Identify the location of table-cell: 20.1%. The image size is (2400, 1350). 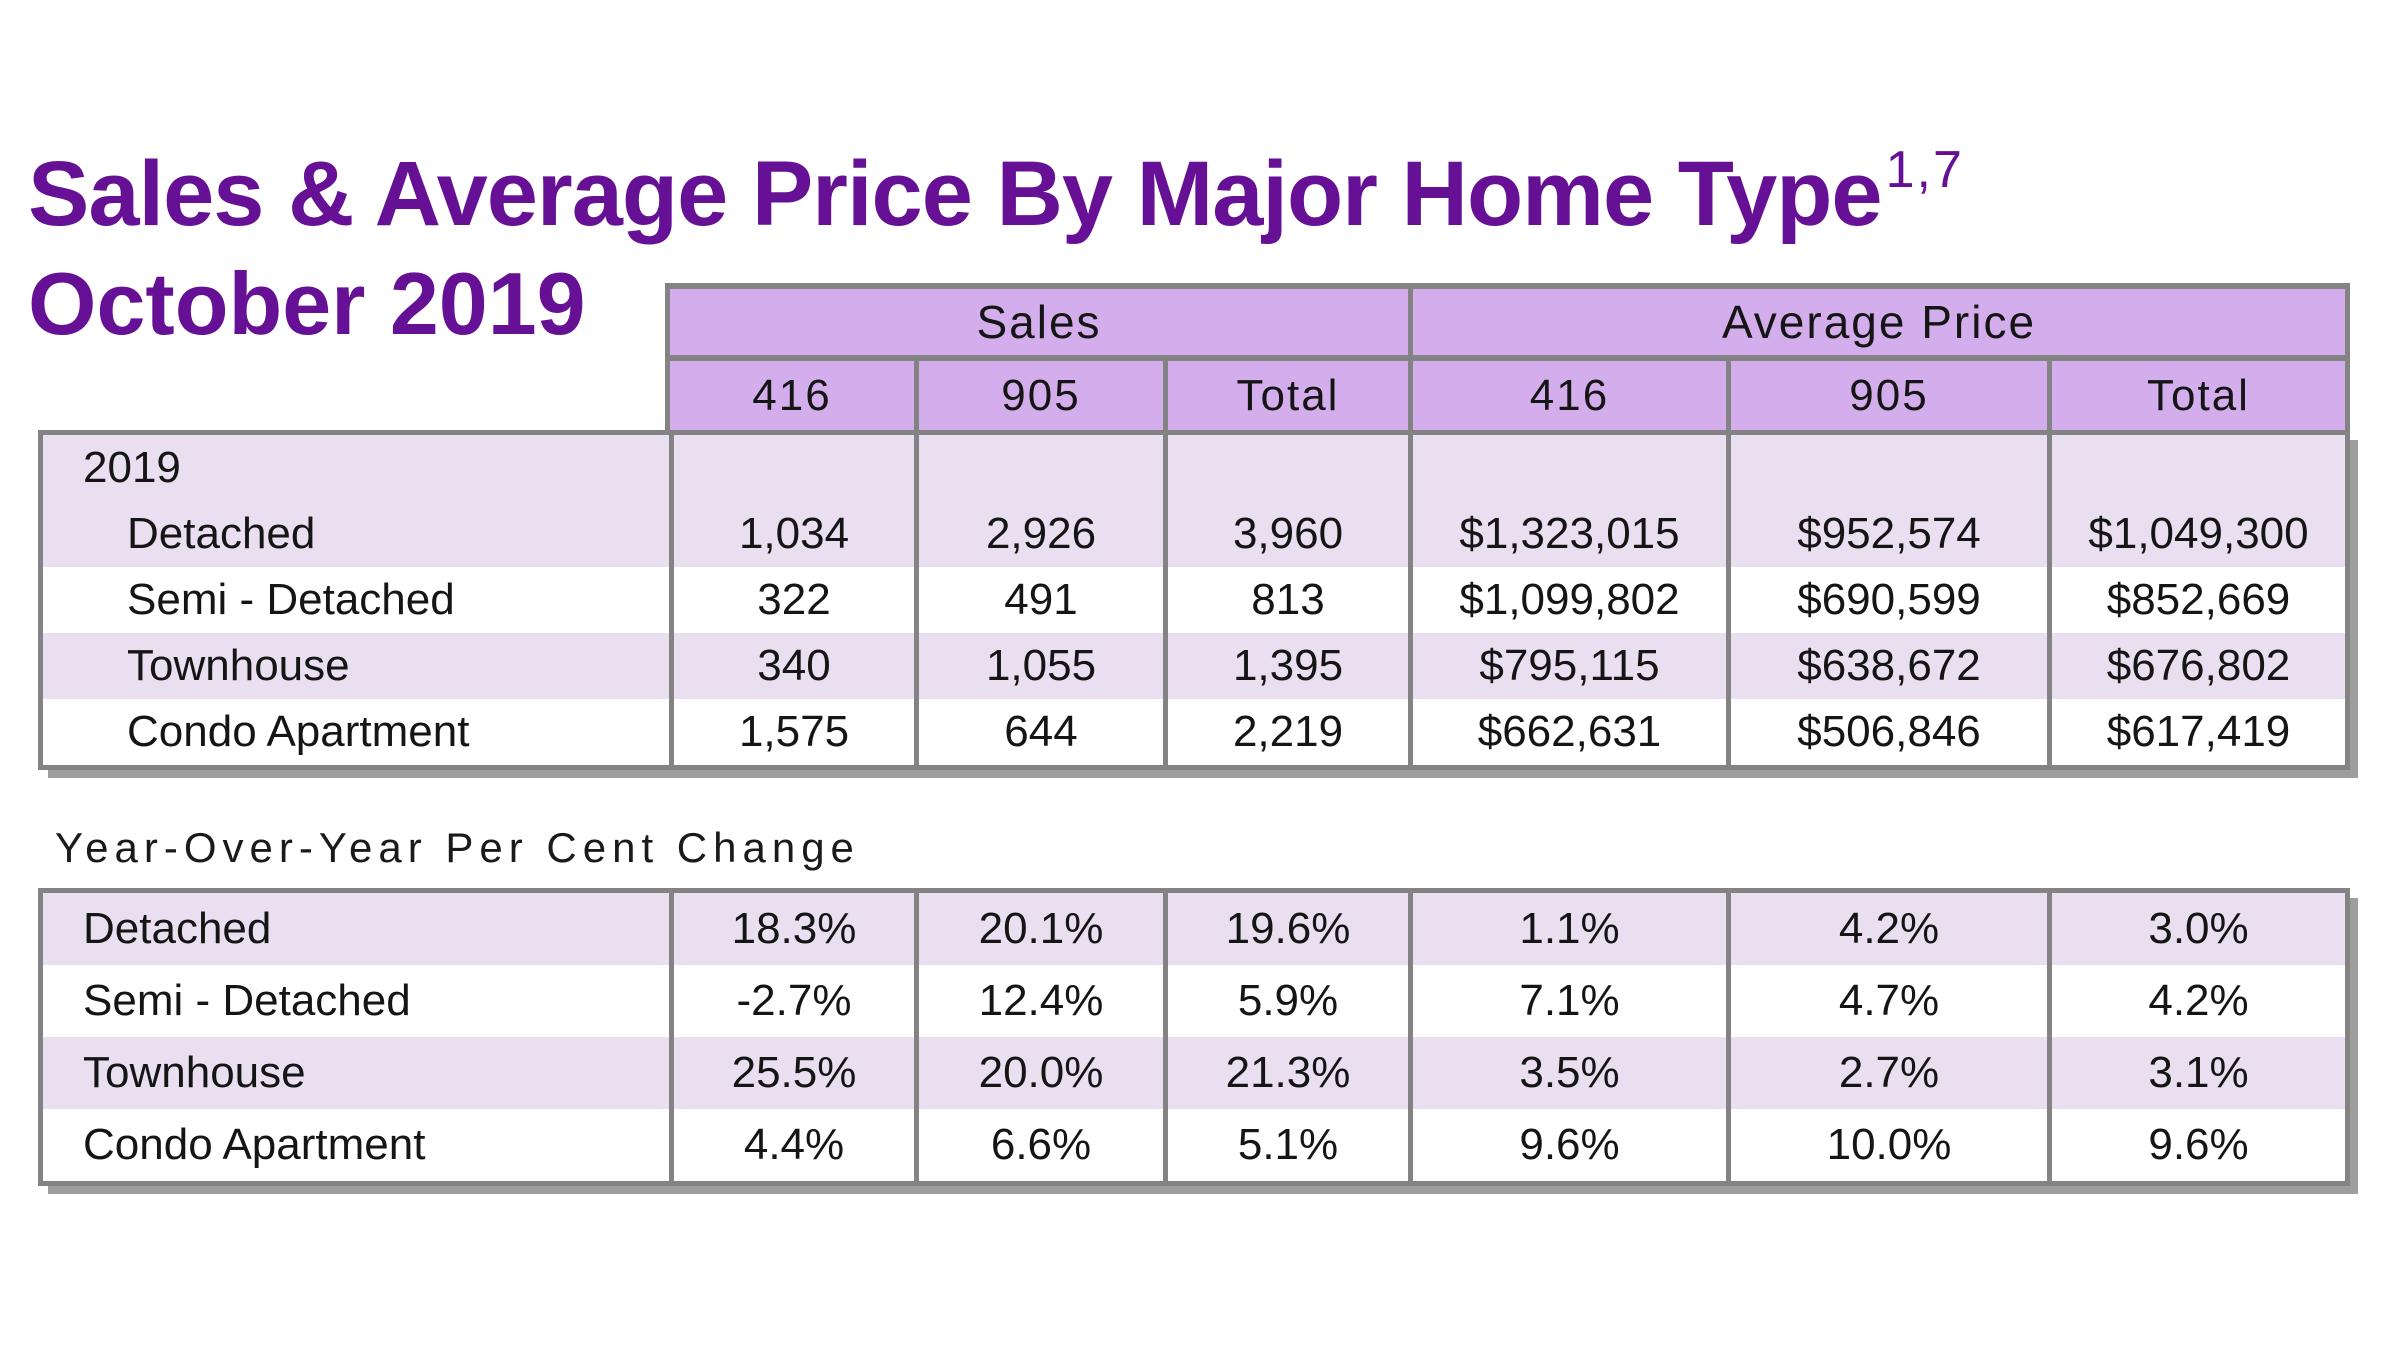
(1038, 929).